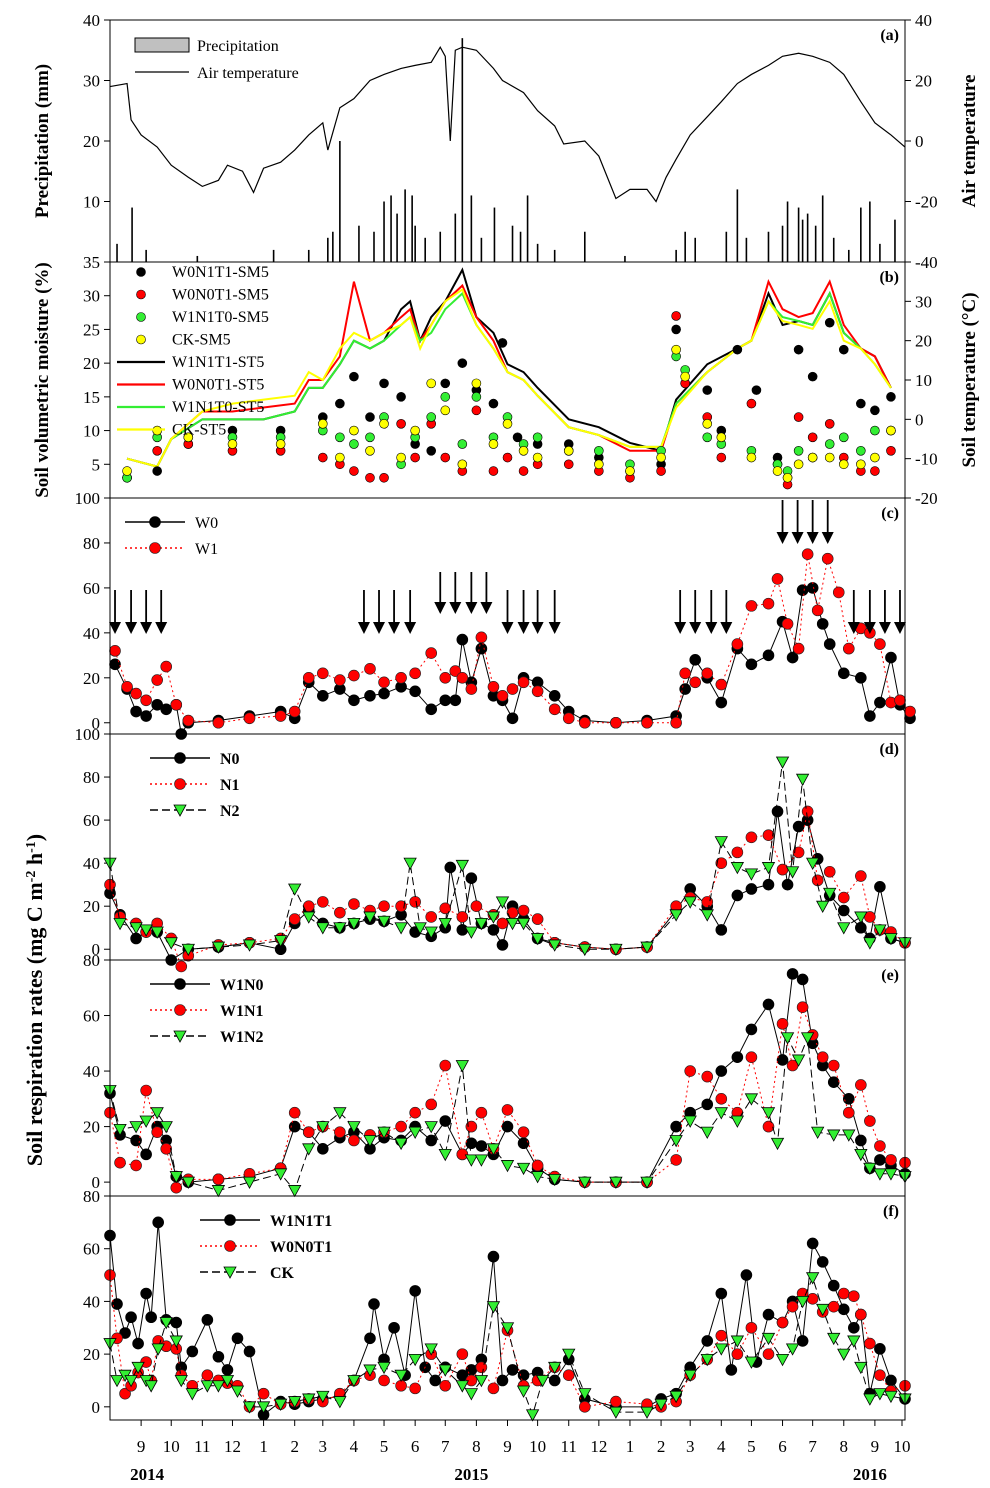 The image size is (990, 1488). I want to click on panel-label: (d), so click(889, 749).